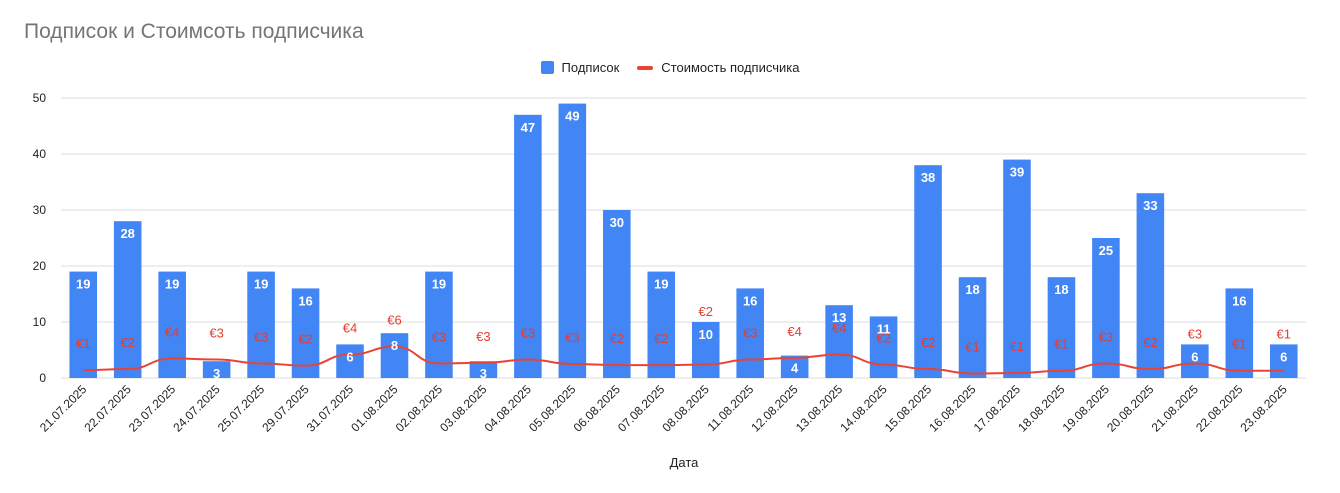  Describe the element at coordinates (597, 408) in the screenshot. I see `x-tick-label: 06.08.2025` at that location.